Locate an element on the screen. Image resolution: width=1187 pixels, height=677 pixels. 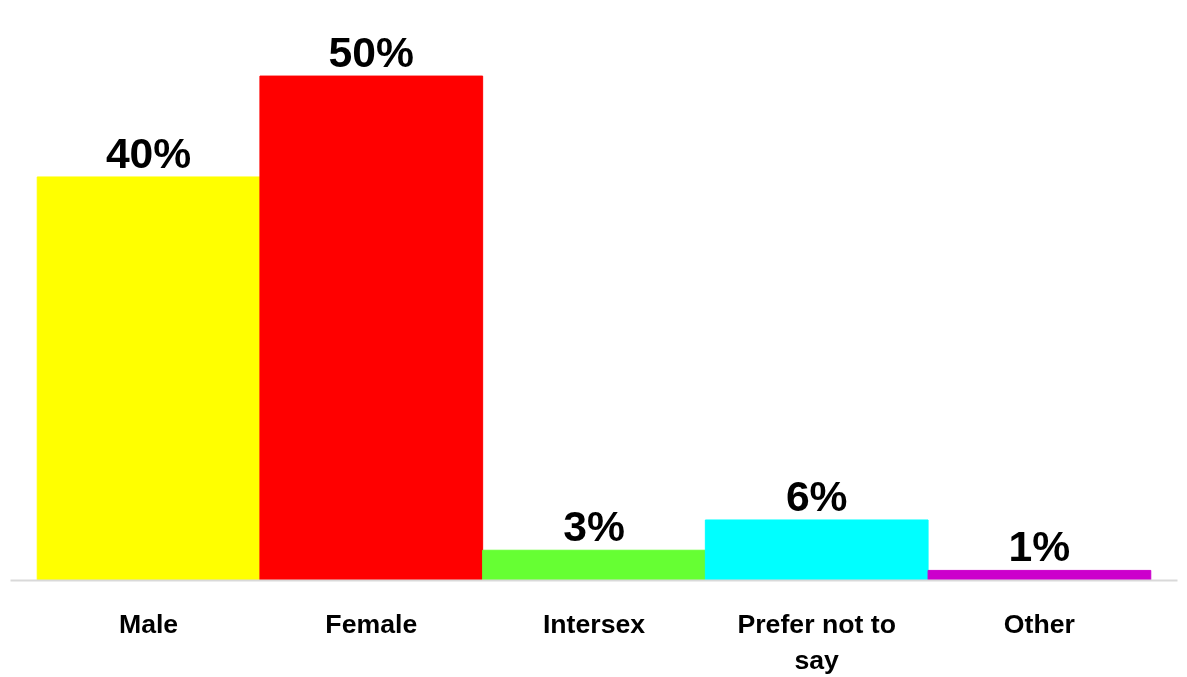
x-tick-label: Female is located at coordinates (371, 623).